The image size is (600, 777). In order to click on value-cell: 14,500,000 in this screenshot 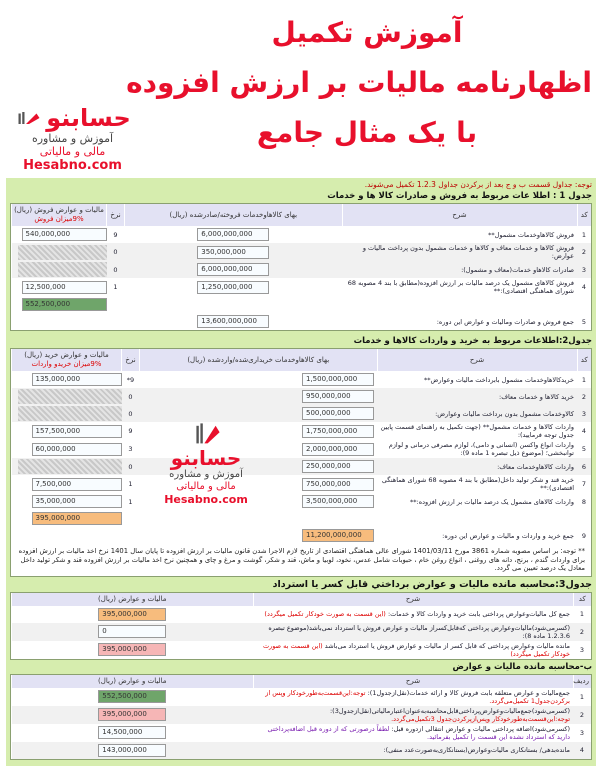, I will do `click(133, 733)`.